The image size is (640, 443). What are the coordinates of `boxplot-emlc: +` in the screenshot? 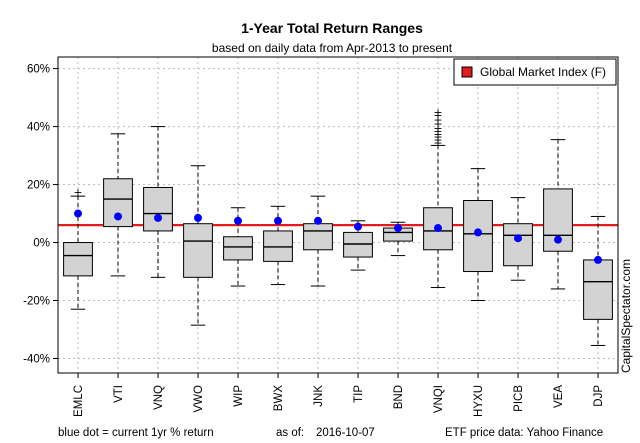 It's located at (78, 248).